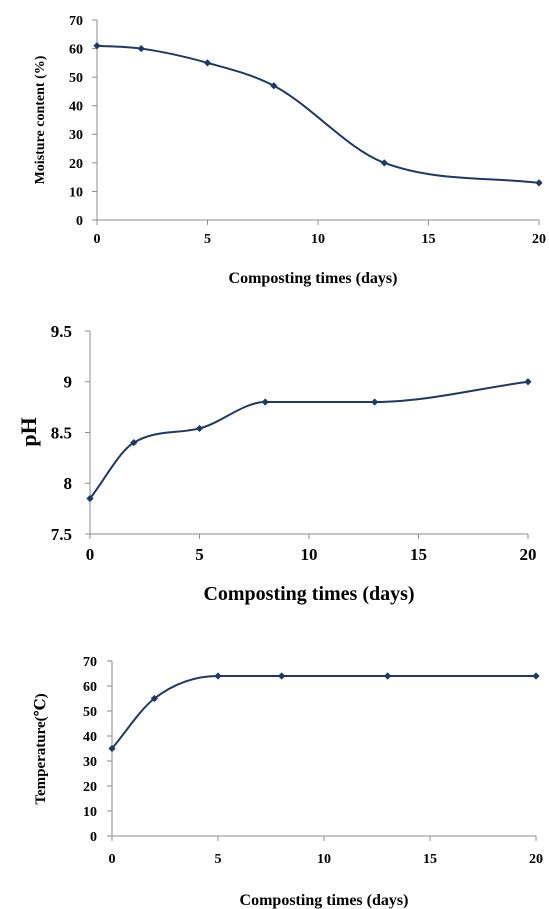  What do you see at coordinates (93, 837) in the screenshot?
I see `temperature-y-tick-label: 0` at bounding box center [93, 837].